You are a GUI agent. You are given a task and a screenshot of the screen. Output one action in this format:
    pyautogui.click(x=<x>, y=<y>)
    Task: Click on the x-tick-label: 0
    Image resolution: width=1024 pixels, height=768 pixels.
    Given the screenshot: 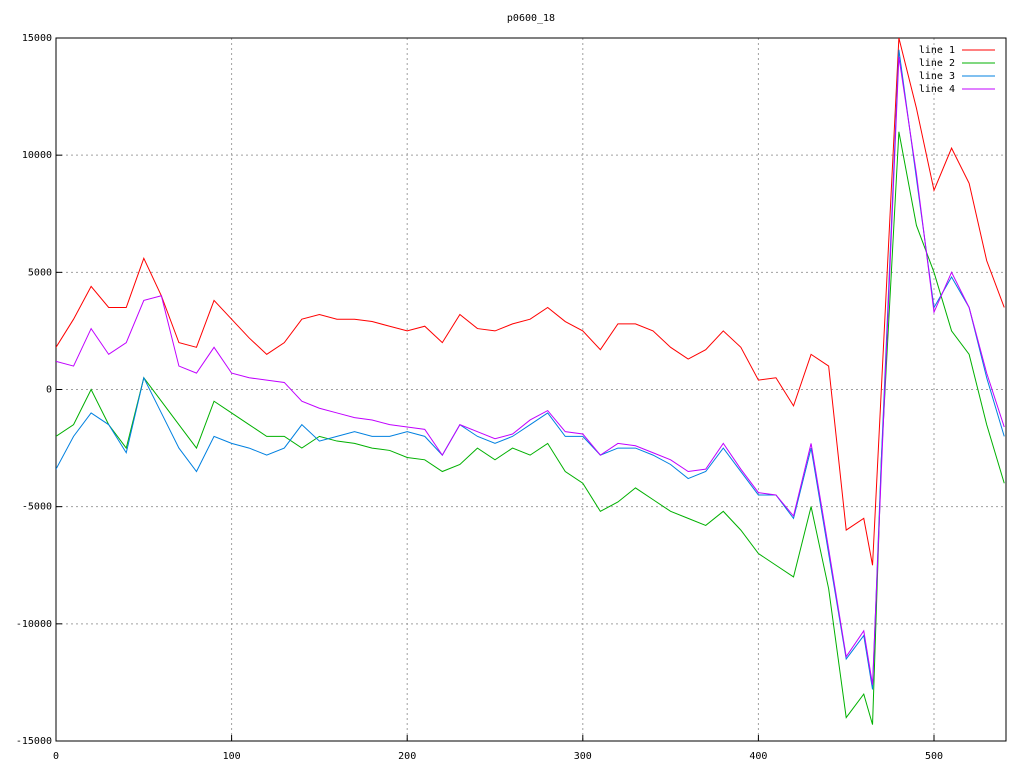 What is the action you would take?
    pyautogui.click(x=56, y=756)
    